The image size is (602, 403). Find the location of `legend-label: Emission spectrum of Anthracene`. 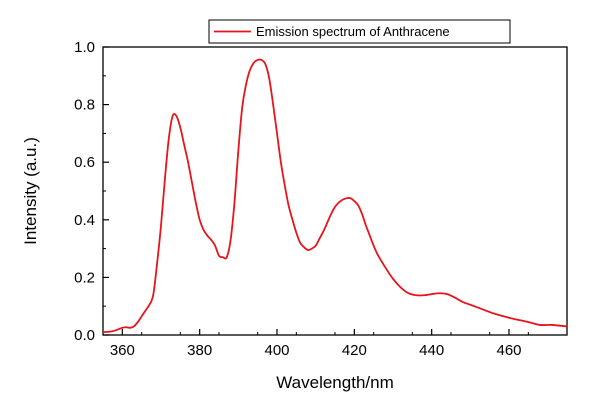

legend-label: Emission spectrum of Anthracene is located at coordinates (353, 31).